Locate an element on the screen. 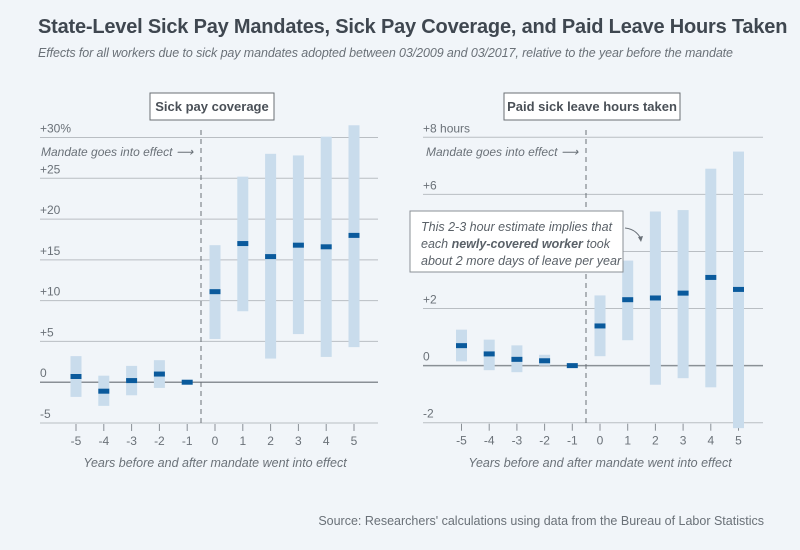 The width and height of the screenshot is (800, 550). callout-line-2-post: took is located at coordinates (597, 244).